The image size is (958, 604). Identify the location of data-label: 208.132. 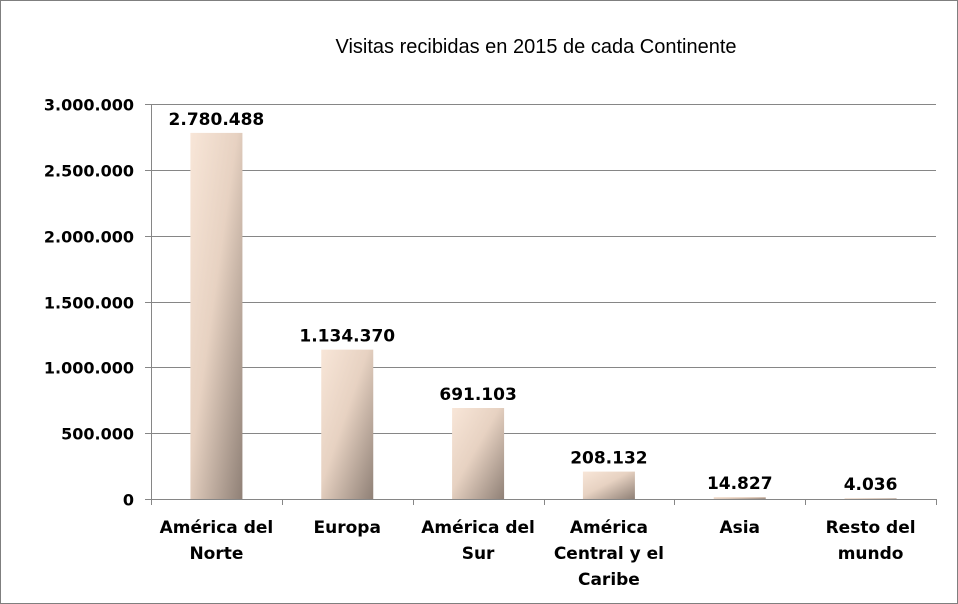
(608, 459).